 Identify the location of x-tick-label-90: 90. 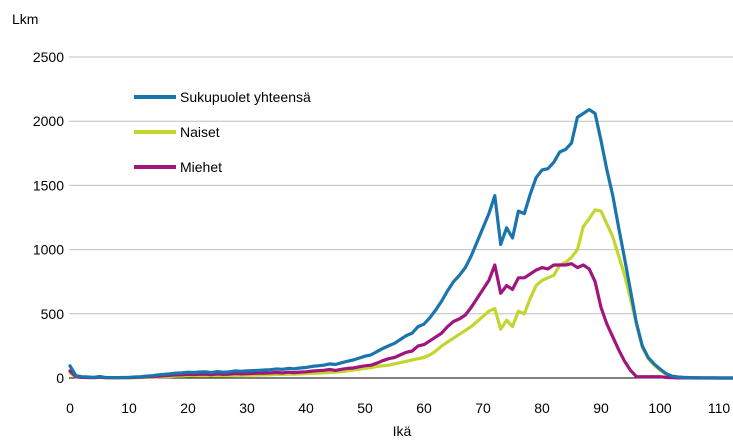
(601, 408).